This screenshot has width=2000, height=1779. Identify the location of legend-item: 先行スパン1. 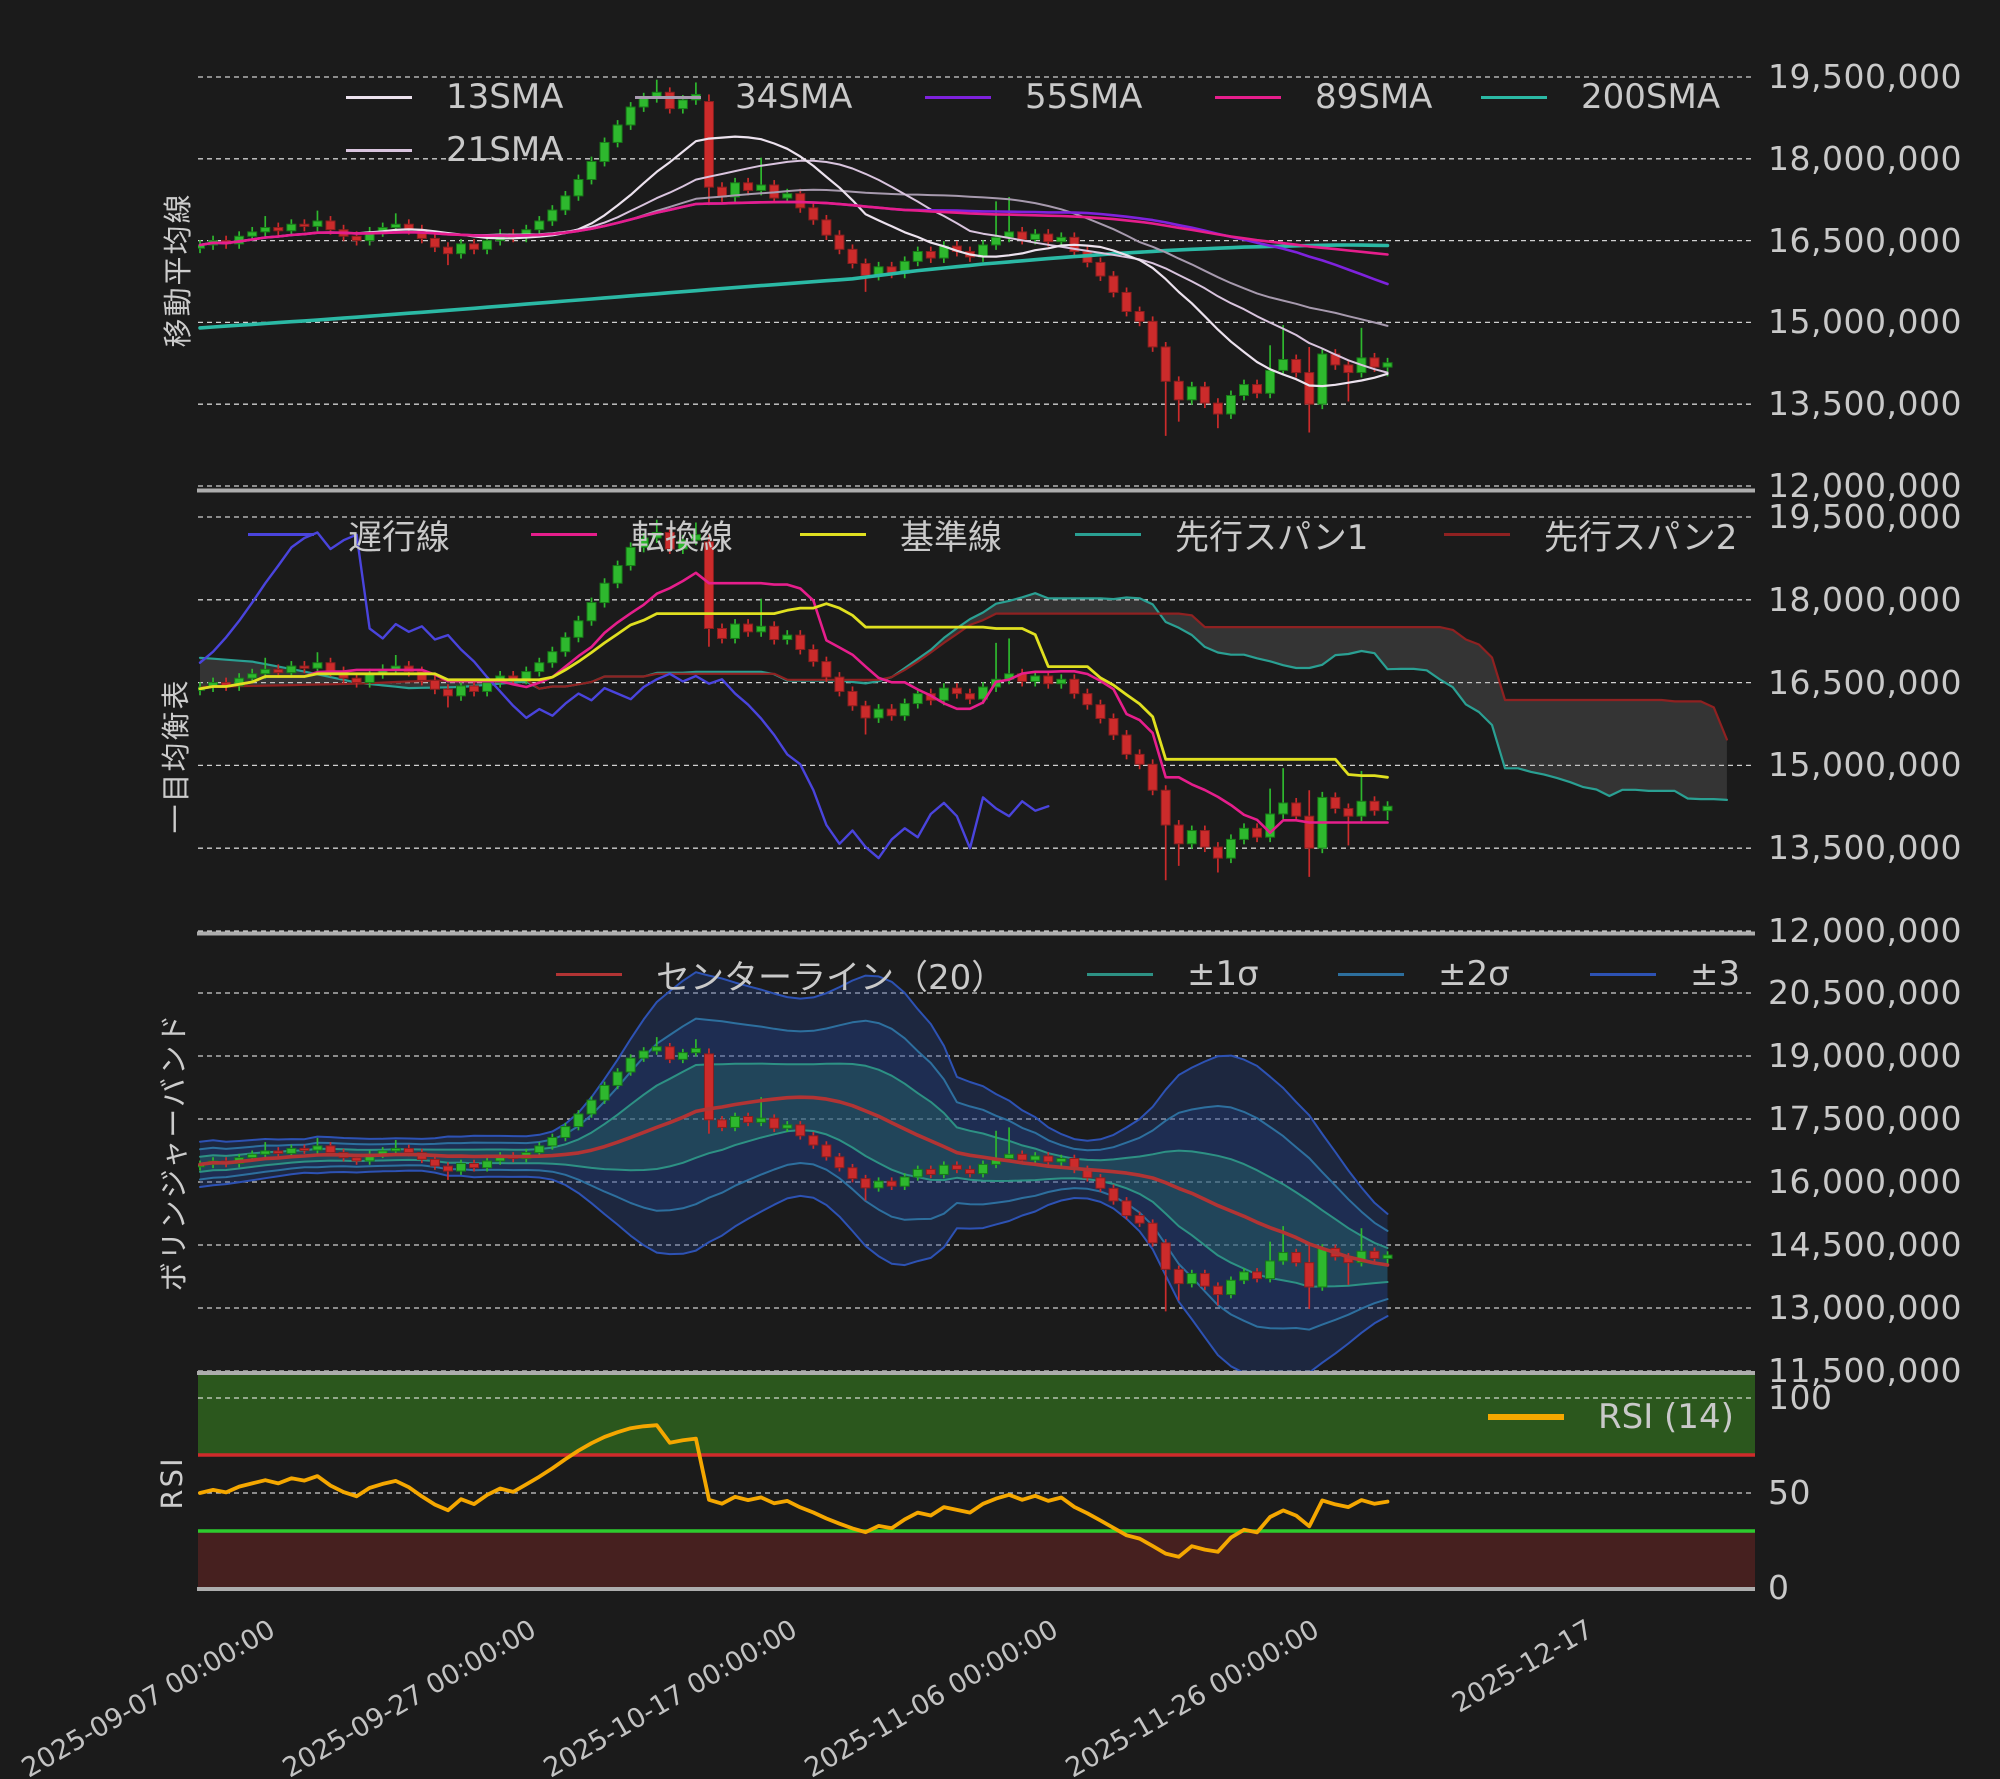
(1221, 536).